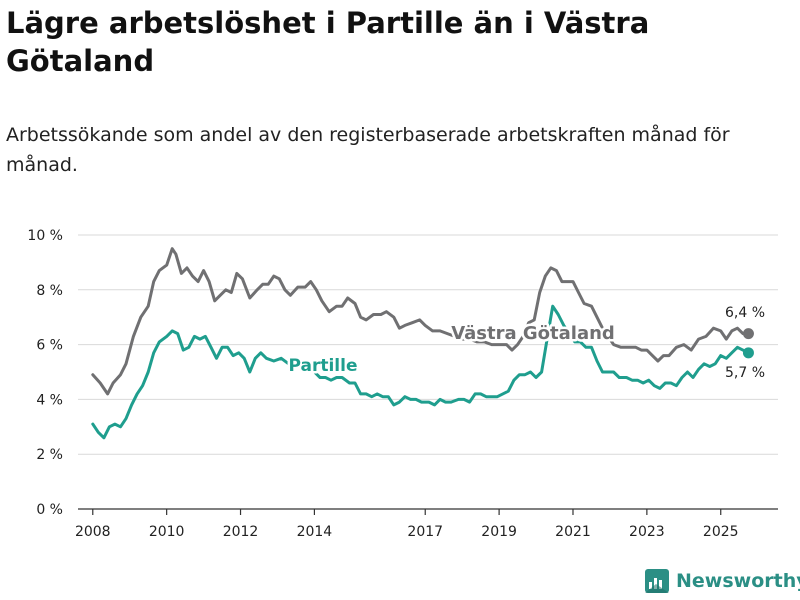 The height and width of the screenshot is (600, 800). Describe the element at coordinates (425, 532) in the screenshot. I see `x-tick-label: 2017` at that location.